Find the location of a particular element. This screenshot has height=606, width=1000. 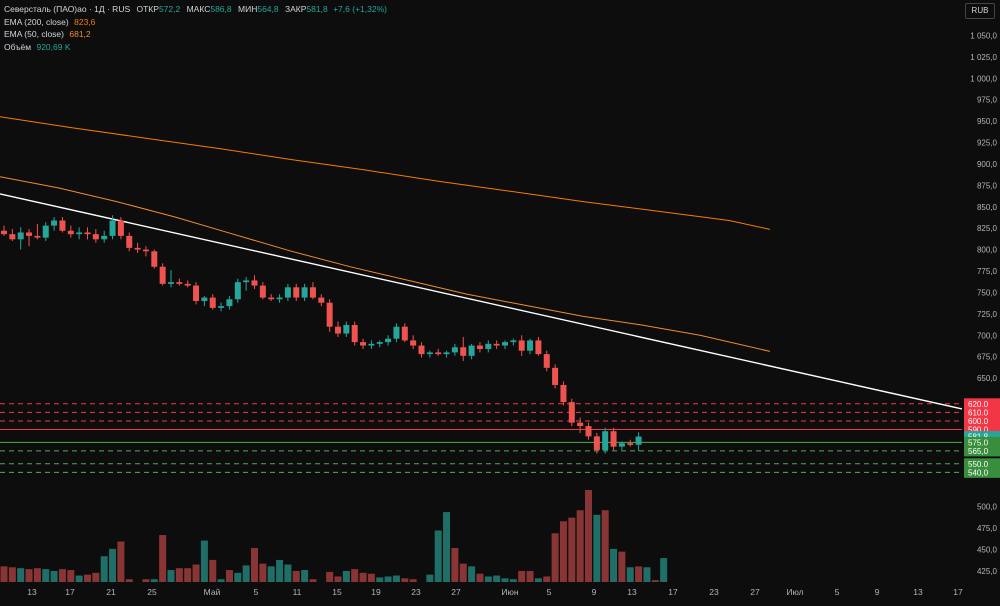

volume-row: Объём 920,69 K is located at coordinates (195, 47).